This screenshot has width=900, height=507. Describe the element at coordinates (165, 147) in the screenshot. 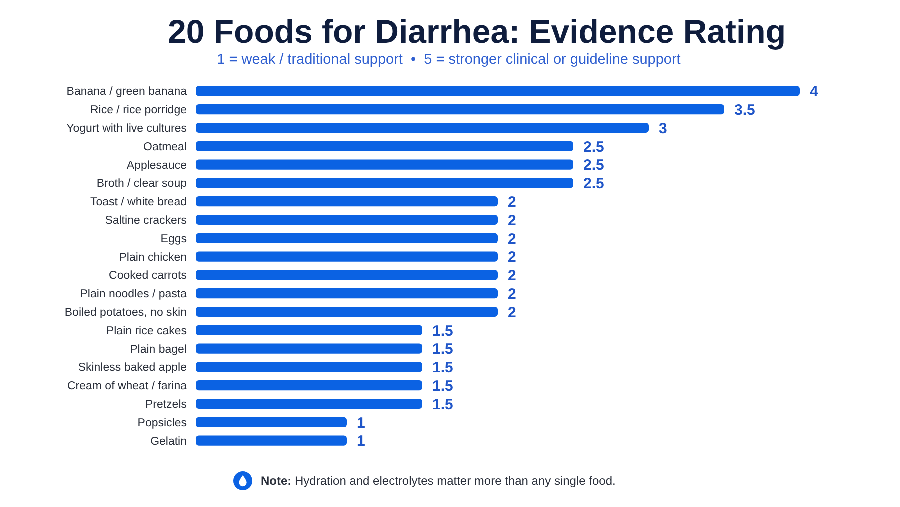

I see `y-tick-label: Oatmeal` at that location.